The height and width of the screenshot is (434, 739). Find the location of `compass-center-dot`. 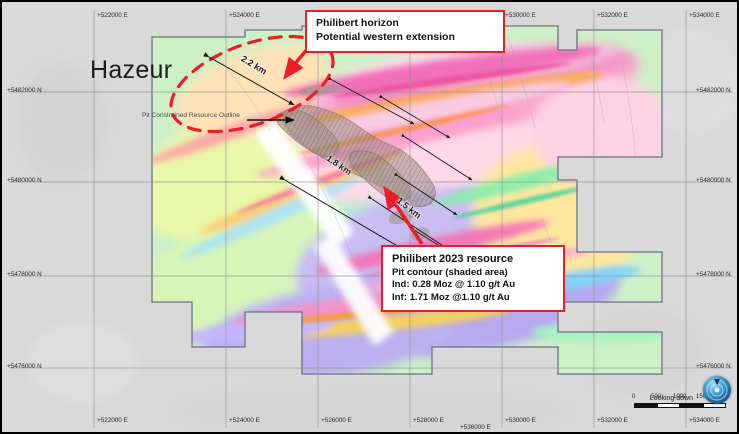

compass-center-dot is located at coordinates (717, 390).